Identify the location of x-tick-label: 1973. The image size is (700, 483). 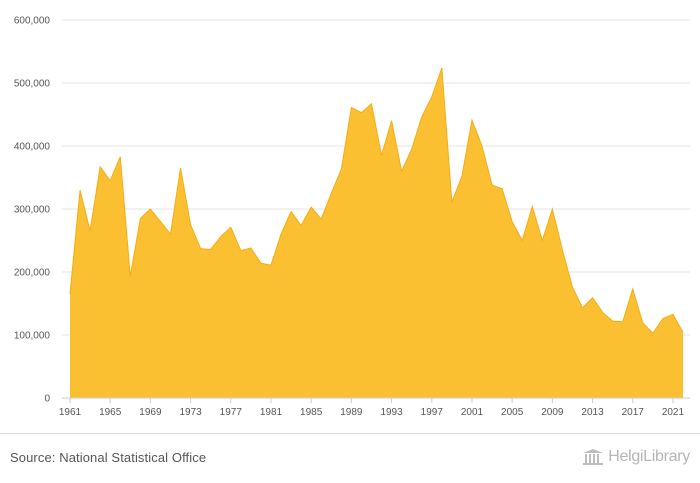
(190, 412).